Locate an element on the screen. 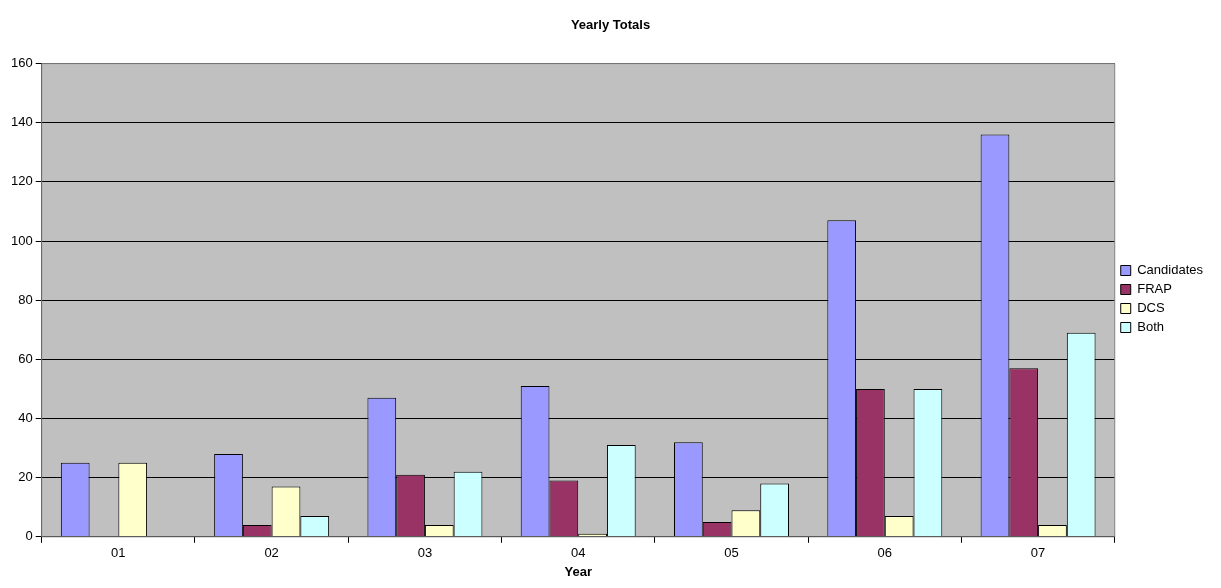  y-tick-label: 0 is located at coordinates (29, 536).